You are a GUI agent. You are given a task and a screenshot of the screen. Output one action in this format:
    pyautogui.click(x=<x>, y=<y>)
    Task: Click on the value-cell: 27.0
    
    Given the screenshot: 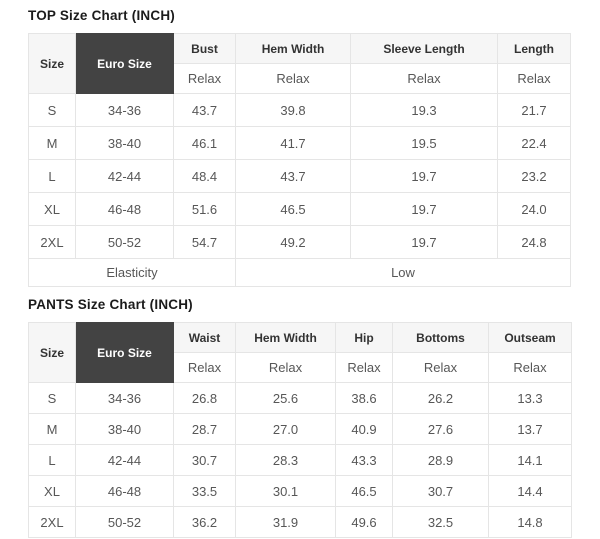 What is the action you would take?
    pyautogui.click(x=285, y=429)
    